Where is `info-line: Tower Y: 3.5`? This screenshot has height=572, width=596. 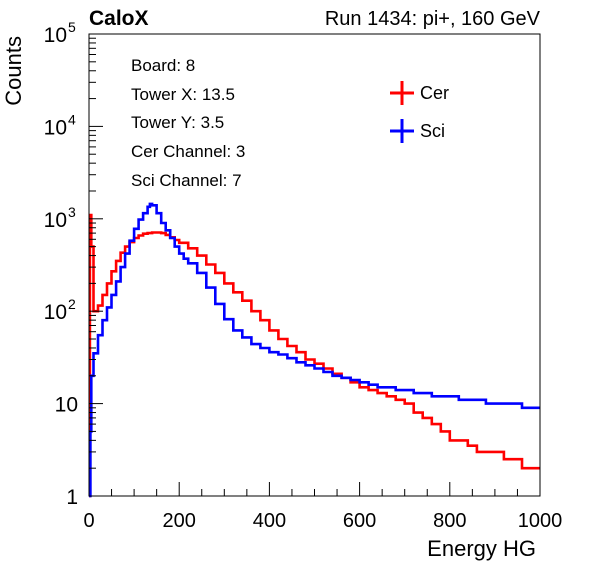
info-line: Tower Y: 3.5 is located at coordinates (177, 122).